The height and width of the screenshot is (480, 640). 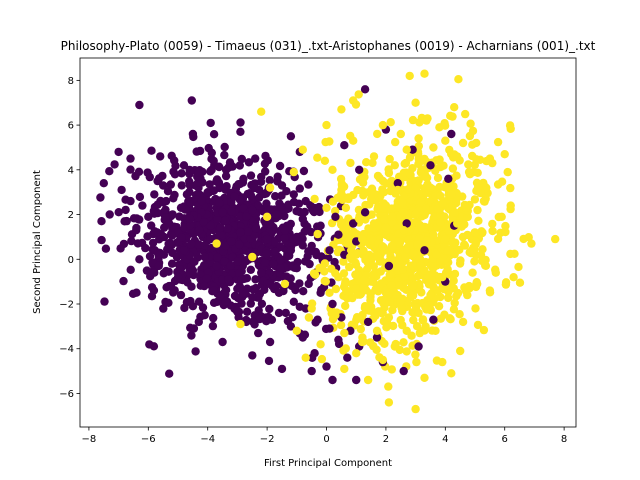 What do you see at coordinates (386, 439) in the screenshot?
I see `x-tick-label: 2` at bounding box center [386, 439].